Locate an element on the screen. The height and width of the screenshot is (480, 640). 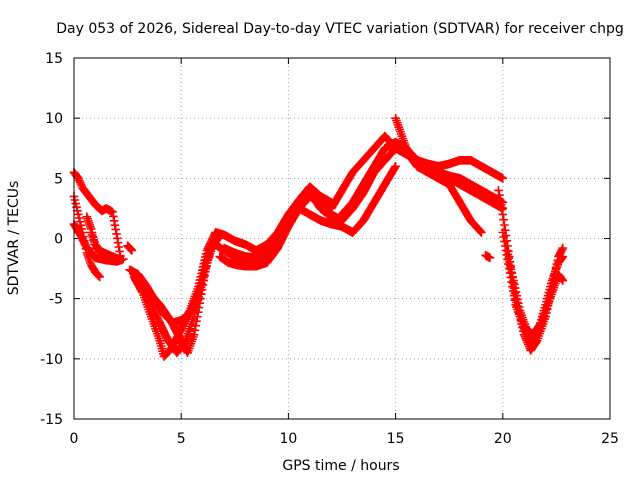
y-axis-label: SDTVAR / TECUs is located at coordinates (14, 238).